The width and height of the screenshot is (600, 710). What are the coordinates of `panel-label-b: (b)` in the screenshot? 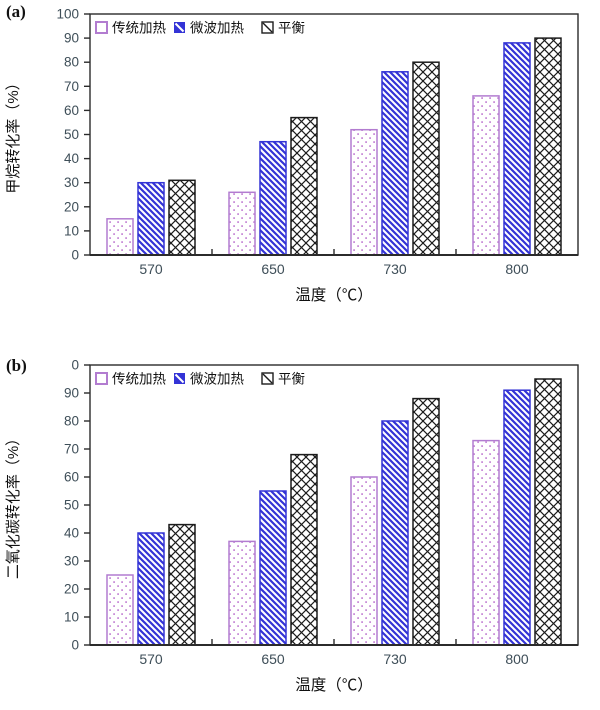 It's located at (16, 365).